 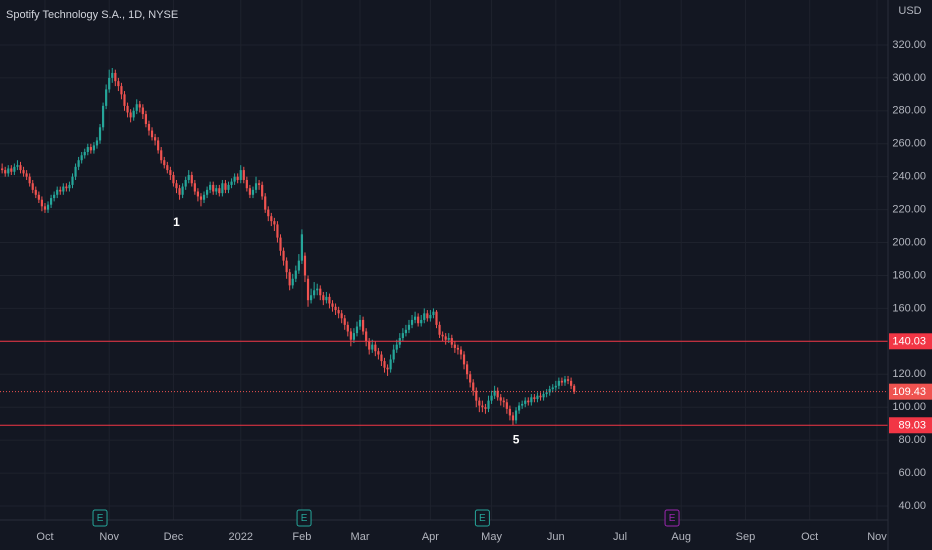 What do you see at coordinates (44, 537) in the screenshot?
I see `x-tick-label: Oct` at bounding box center [44, 537].